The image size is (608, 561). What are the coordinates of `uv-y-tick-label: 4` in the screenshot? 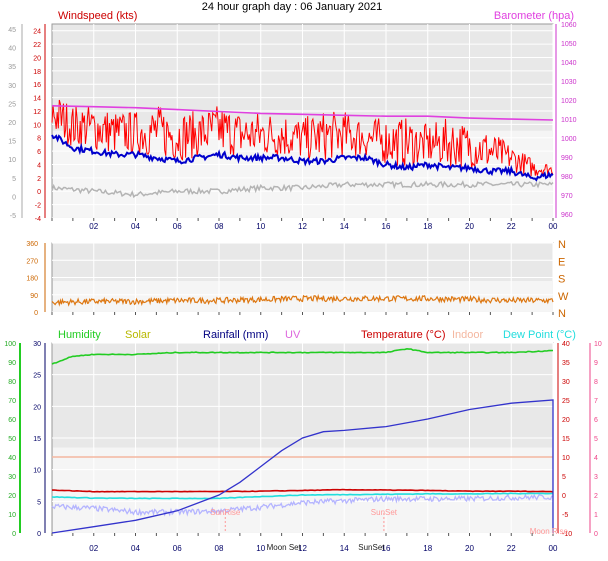 It's located at (596, 458).